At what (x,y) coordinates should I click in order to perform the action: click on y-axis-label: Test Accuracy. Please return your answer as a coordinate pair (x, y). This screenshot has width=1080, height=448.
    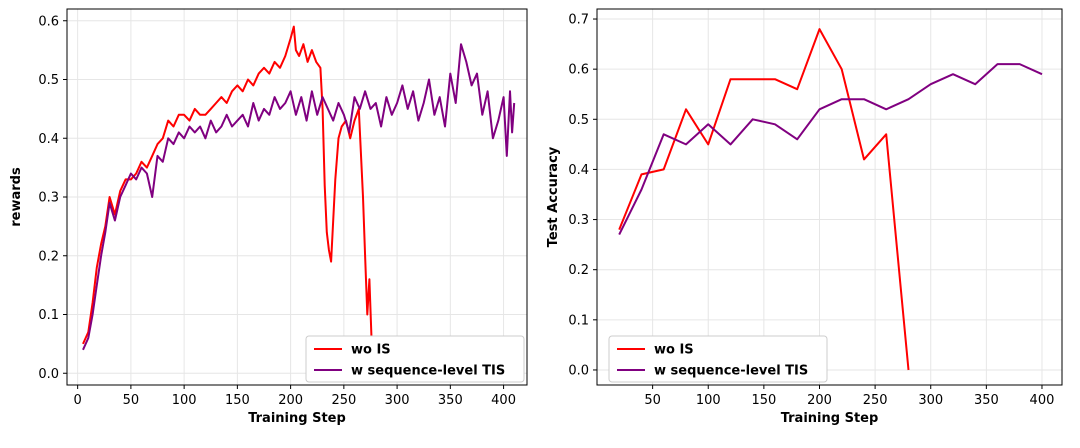
    Looking at the image, I should click on (553, 196).